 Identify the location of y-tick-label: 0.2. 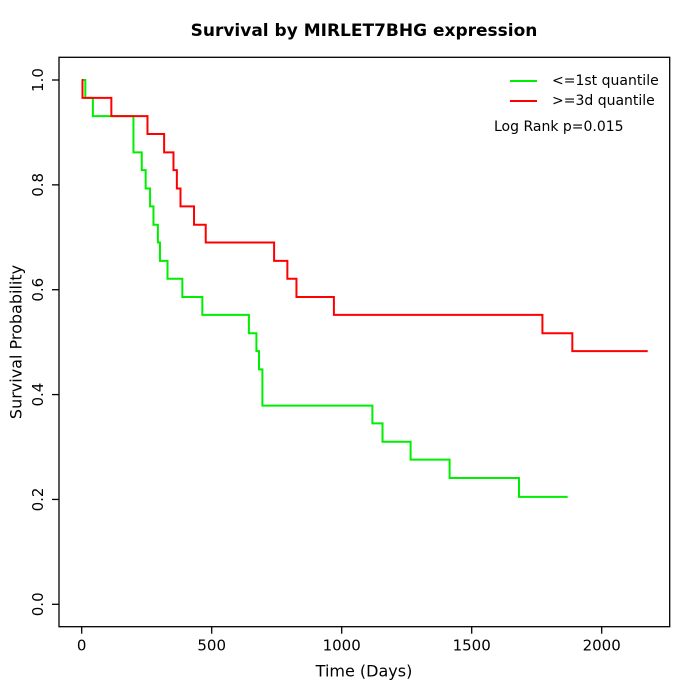
(38, 500).